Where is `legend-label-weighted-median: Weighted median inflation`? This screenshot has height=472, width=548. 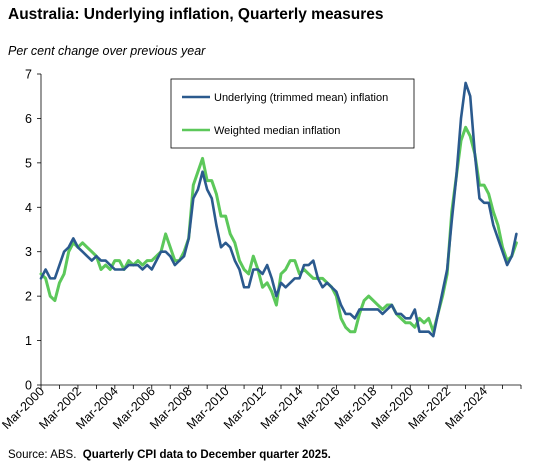 legend-label-weighted-median: Weighted median inflation is located at coordinates (277, 131).